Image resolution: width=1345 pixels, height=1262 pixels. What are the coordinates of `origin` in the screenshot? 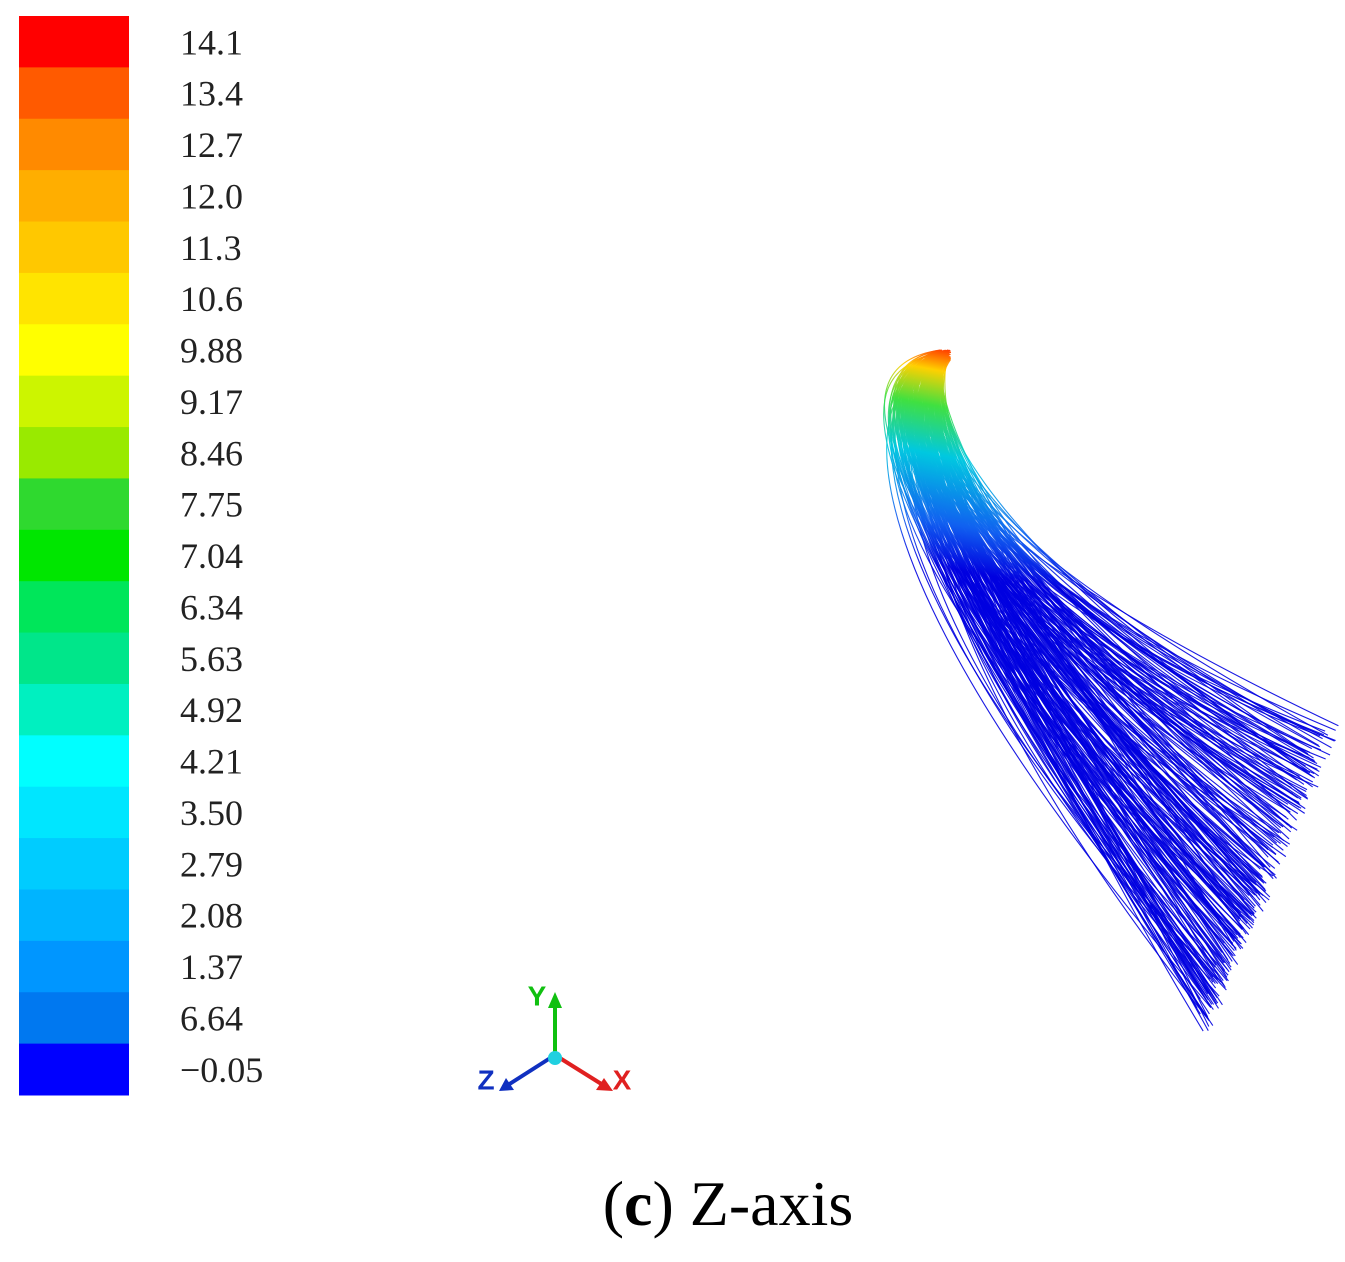 It's located at (555, 1058).